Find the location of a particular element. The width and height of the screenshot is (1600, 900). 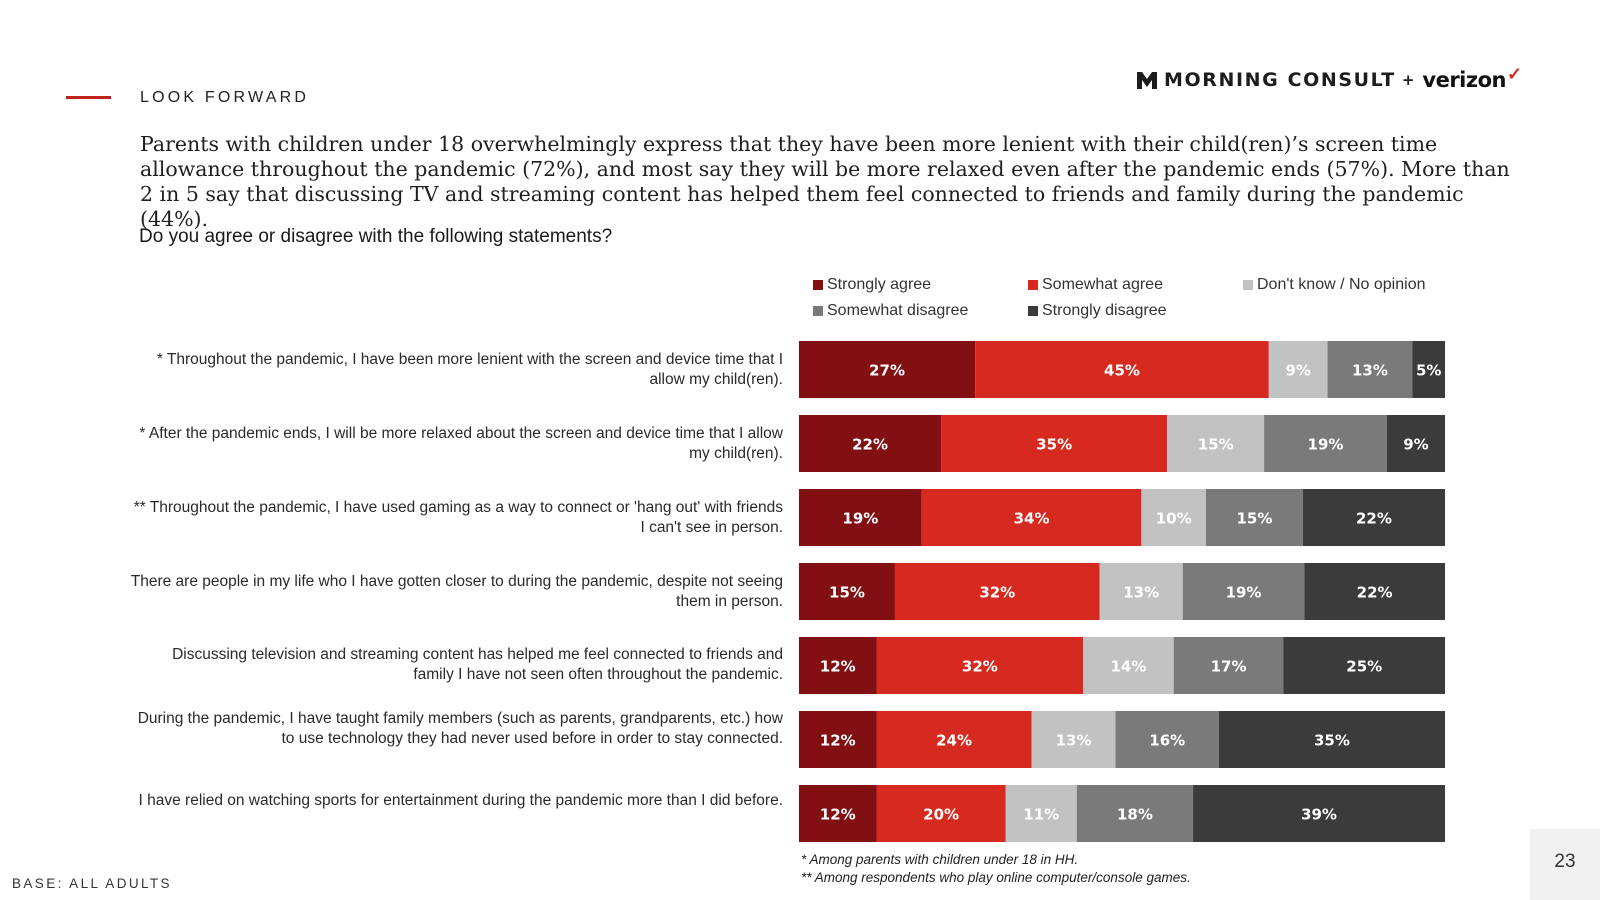

data-label-somewhat-disagree-row-5: 17% is located at coordinates (1229, 667).